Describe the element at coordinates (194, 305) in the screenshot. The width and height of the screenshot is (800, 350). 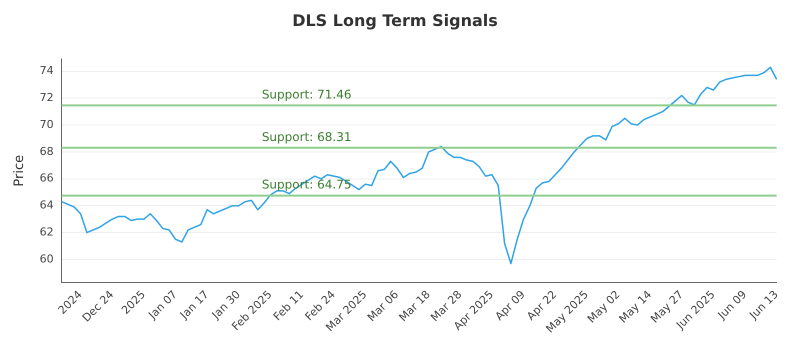
I see `x-tick-label: Jan 17` at that location.